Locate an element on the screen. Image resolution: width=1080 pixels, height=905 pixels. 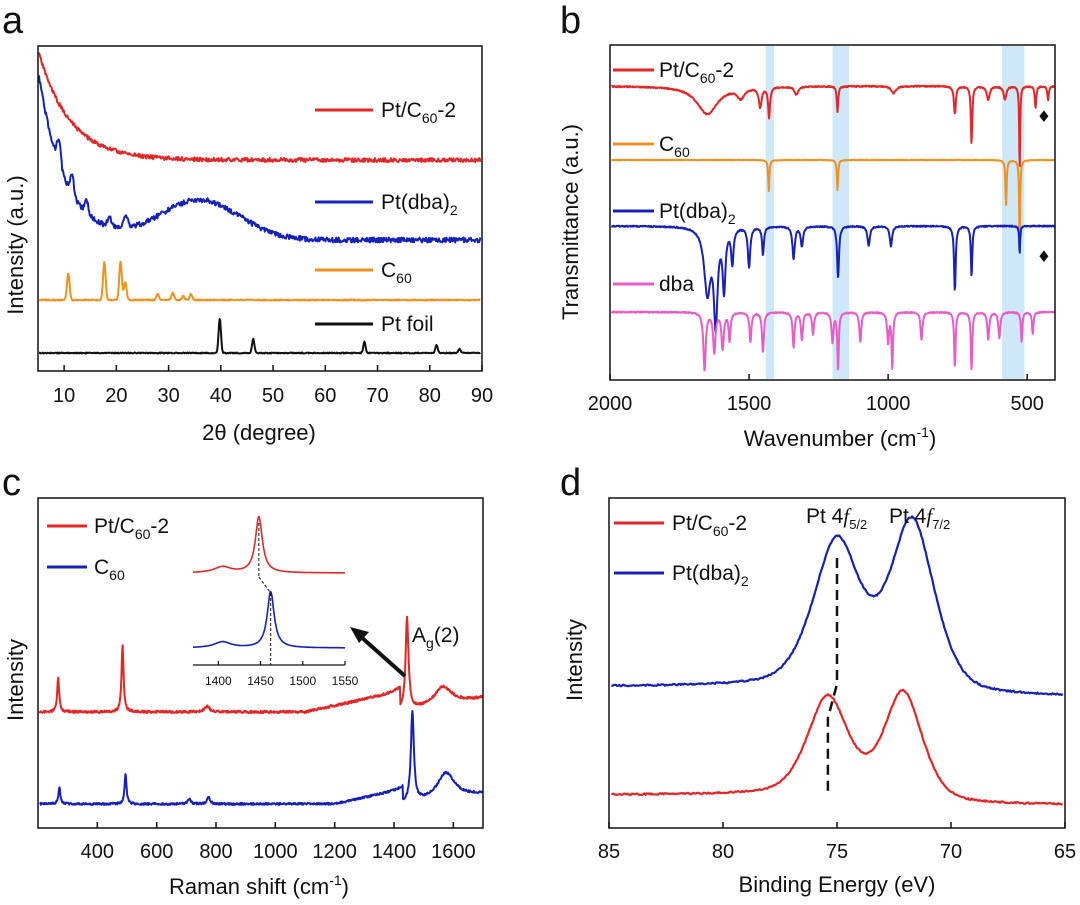
panel-c-xlabel: Raman shift (cm-1) is located at coordinates (259, 885).